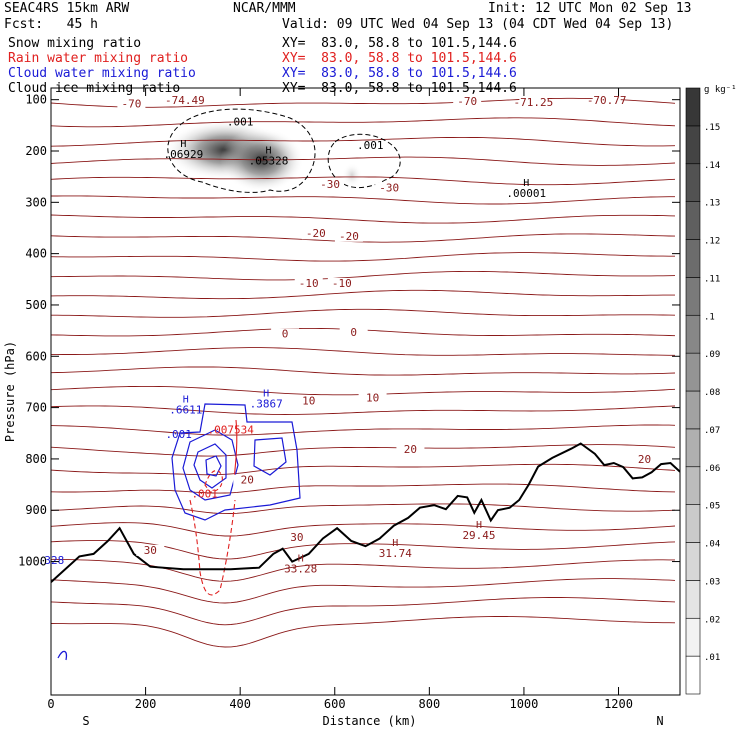 This screenshot has height=740, width=740. Describe the element at coordinates (712, 393) in the screenshot. I see `colorbar-tick-label: .08` at that location.